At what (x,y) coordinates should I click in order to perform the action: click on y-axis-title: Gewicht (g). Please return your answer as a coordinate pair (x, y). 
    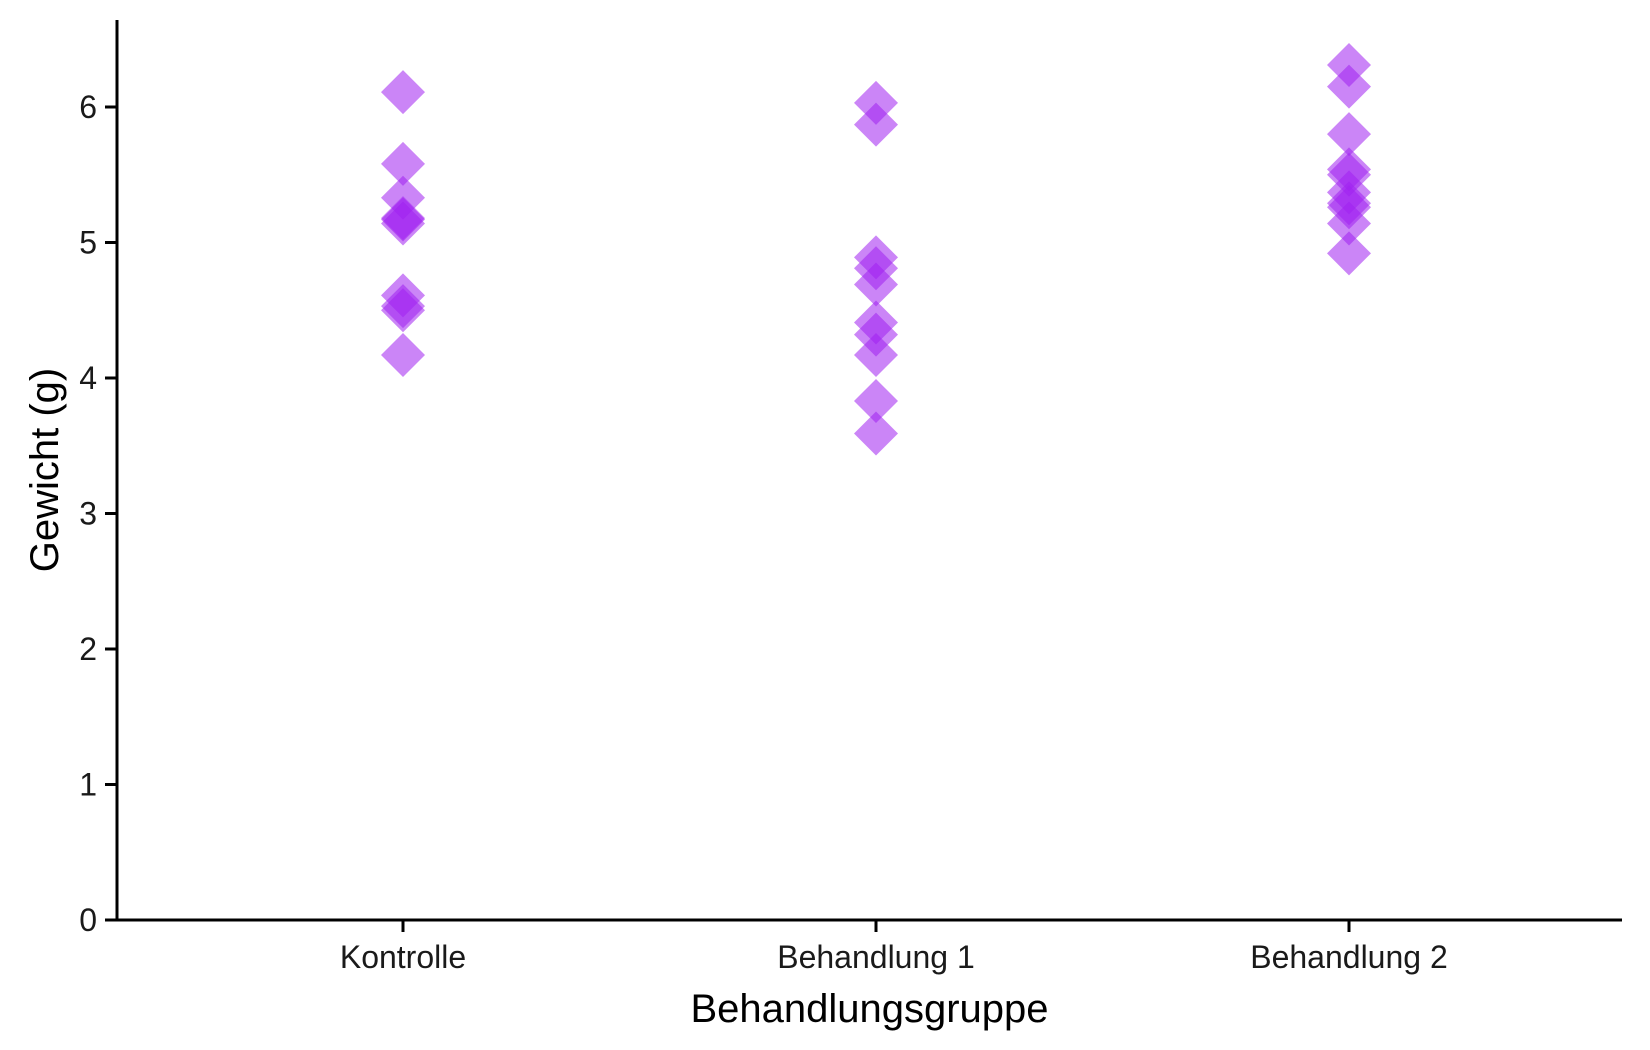
    Looking at the image, I should click on (45, 470).